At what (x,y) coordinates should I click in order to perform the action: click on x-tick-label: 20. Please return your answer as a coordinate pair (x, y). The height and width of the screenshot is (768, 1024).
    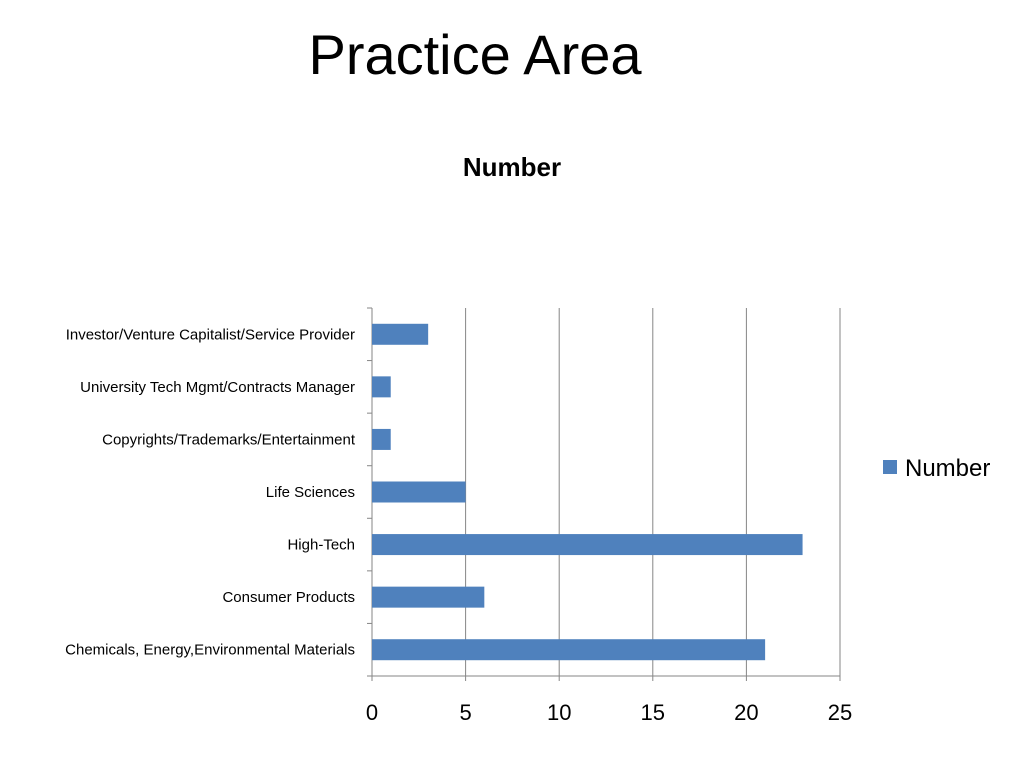
    Looking at the image, I should click on (746, 712).